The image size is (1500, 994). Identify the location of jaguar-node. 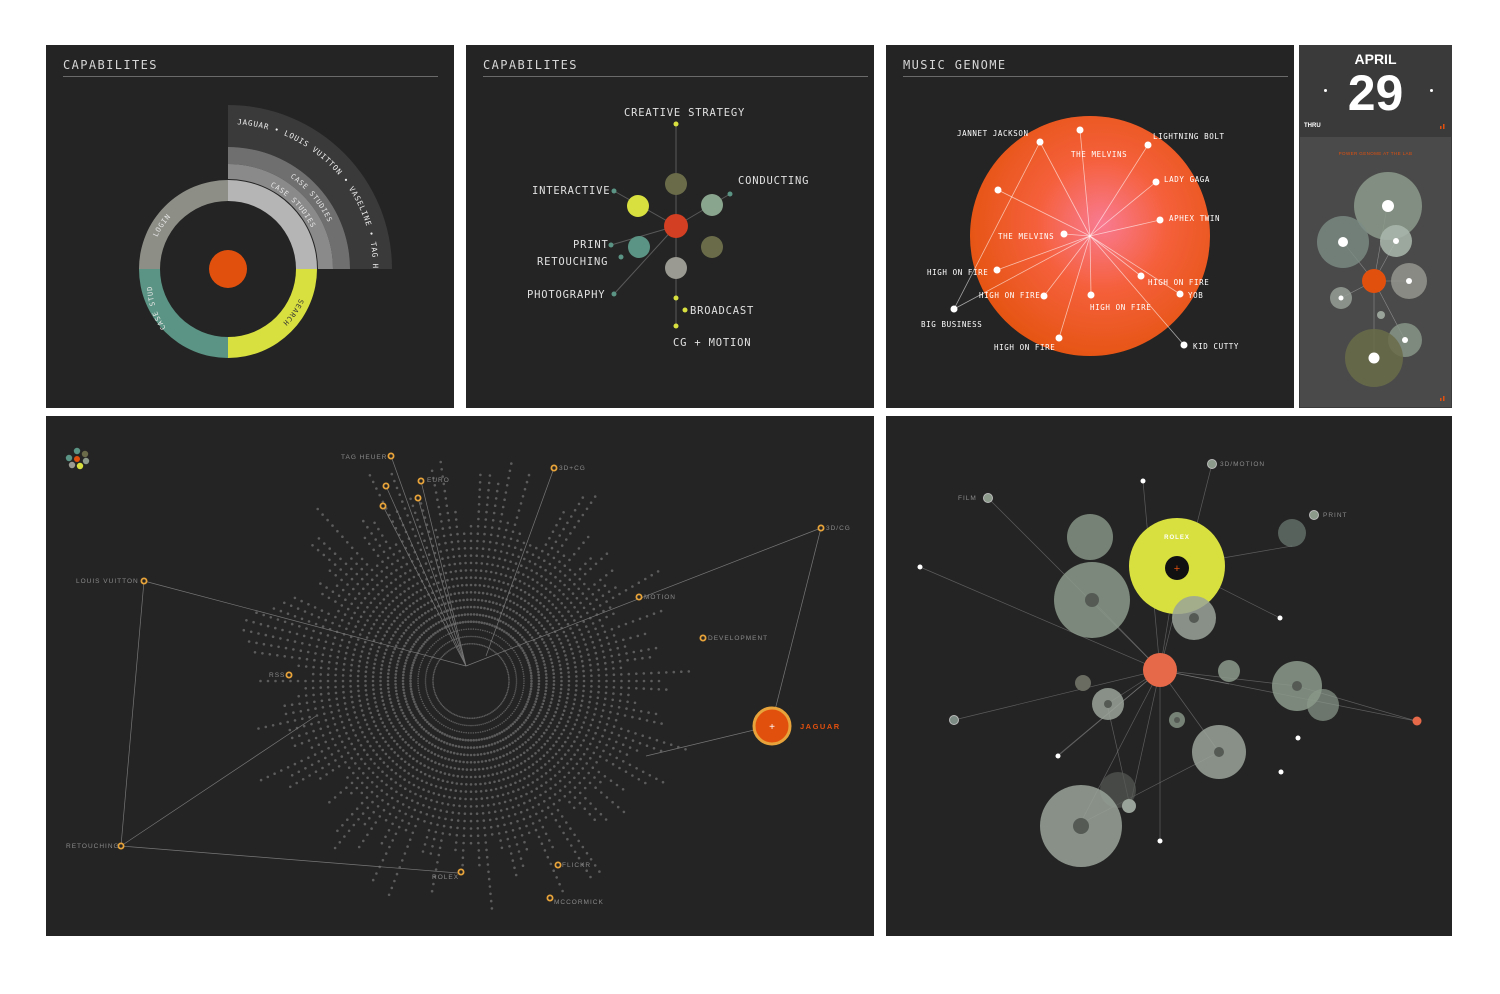
(772, 726).